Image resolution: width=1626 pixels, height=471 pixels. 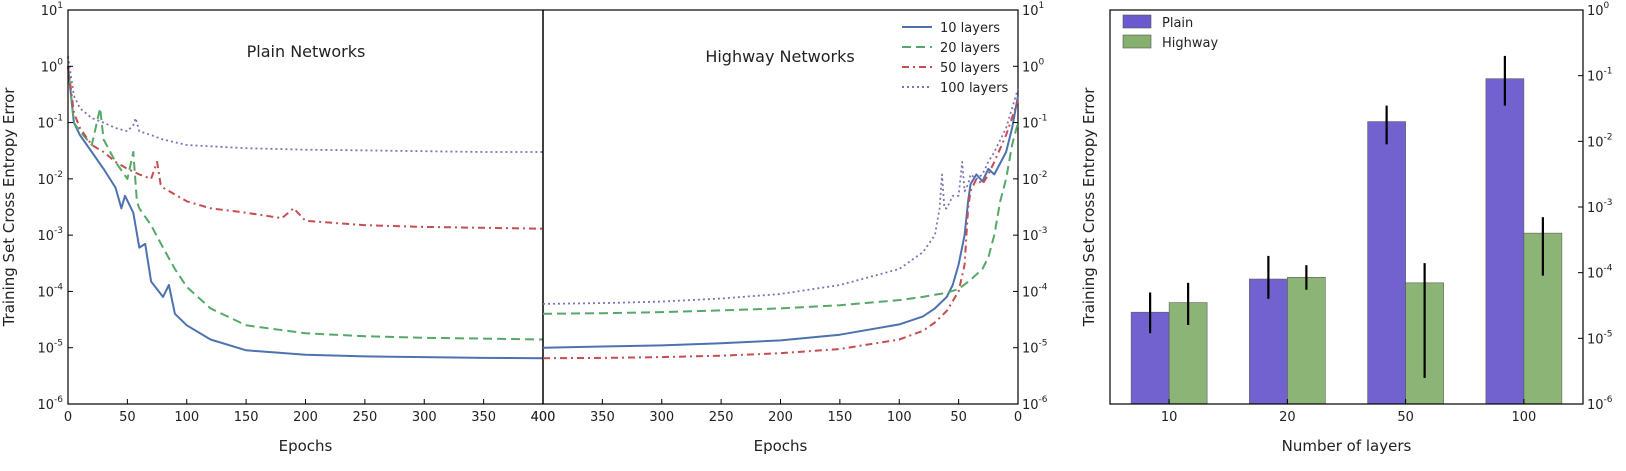 What do you see at coordinates (970, 68) in the screenshot?
I see `legend-label: 50 layers` at bounding box center [970, 68].